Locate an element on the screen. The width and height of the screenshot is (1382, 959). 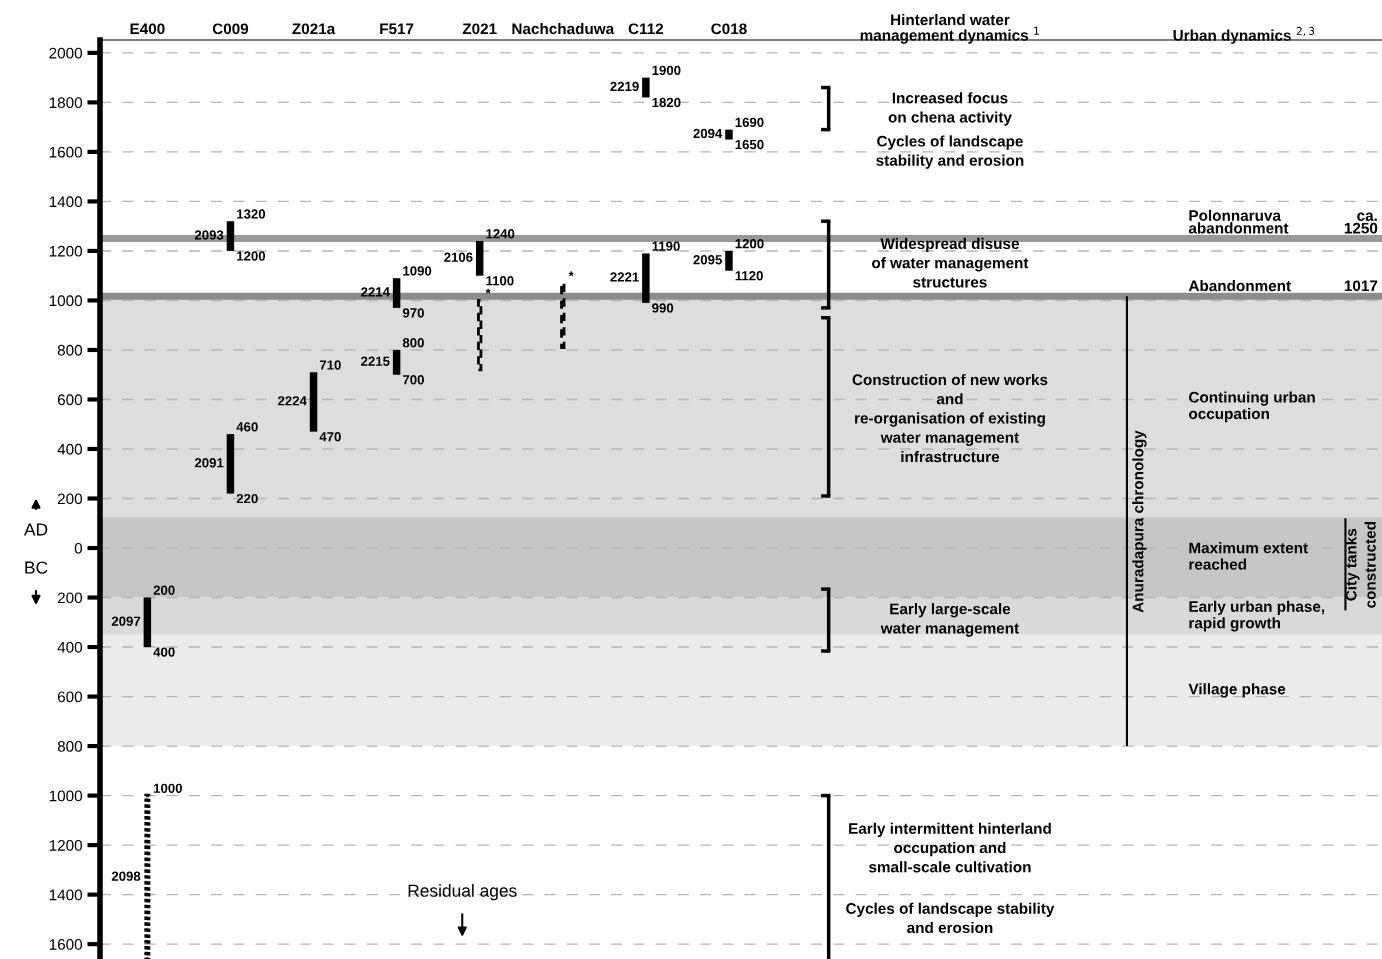
annotation: 2106 is located at coordinates (458, 257).